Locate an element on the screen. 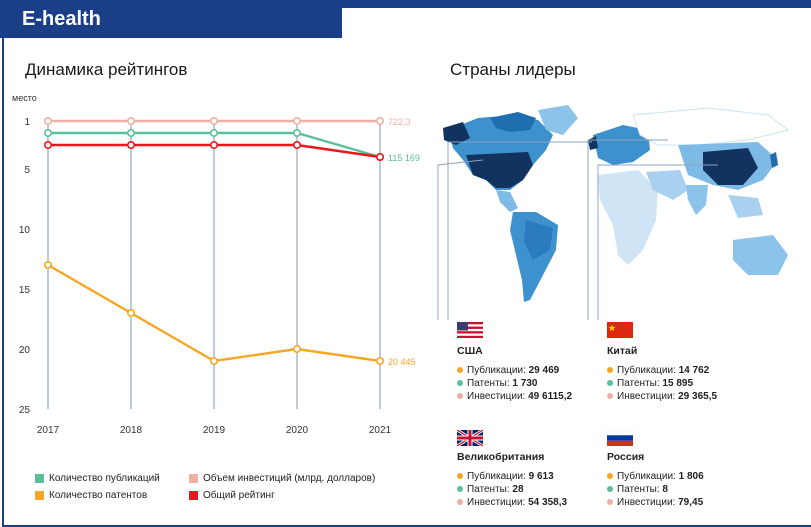 This screenshot has width=811, height=527. legend-item-rating: Общий рейтинг is located at coordinates (232, 495).